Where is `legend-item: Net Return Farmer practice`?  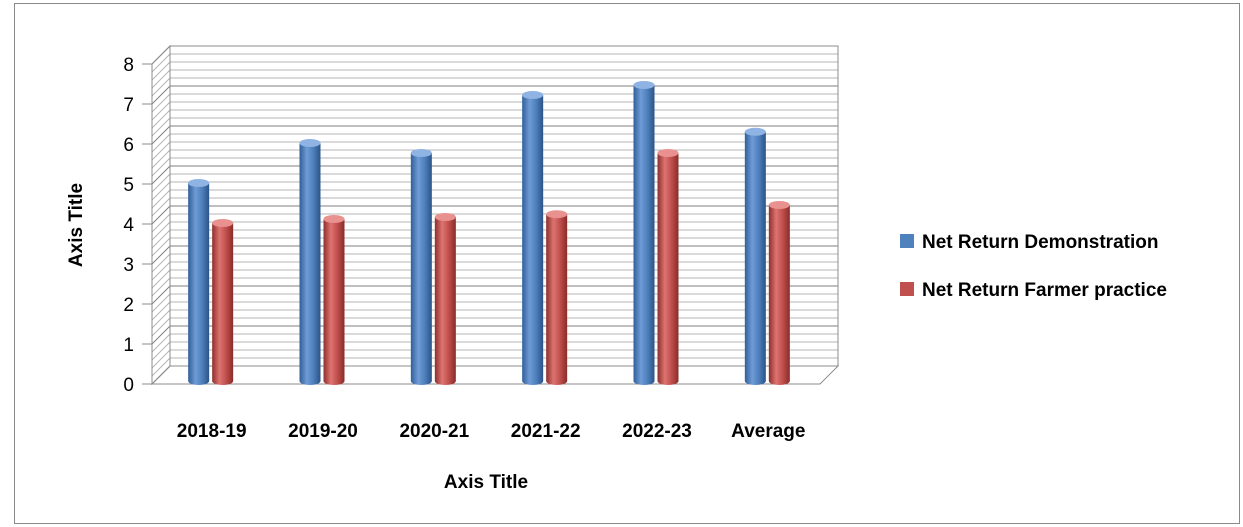 legend-item: Net Return Farmer practice is located at coordinates (1033, 290).